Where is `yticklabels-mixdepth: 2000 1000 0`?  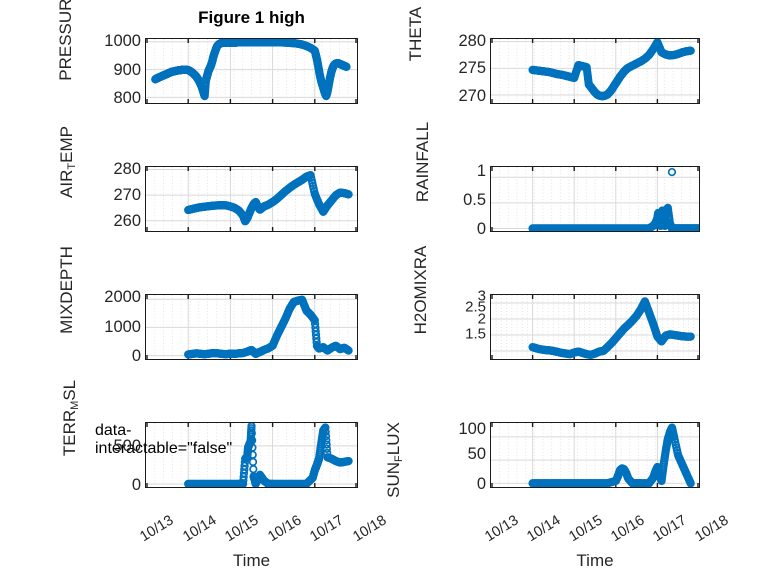
yticklabels-mixdepth: 2000 1000 0 is located at coordinates (118, 326).